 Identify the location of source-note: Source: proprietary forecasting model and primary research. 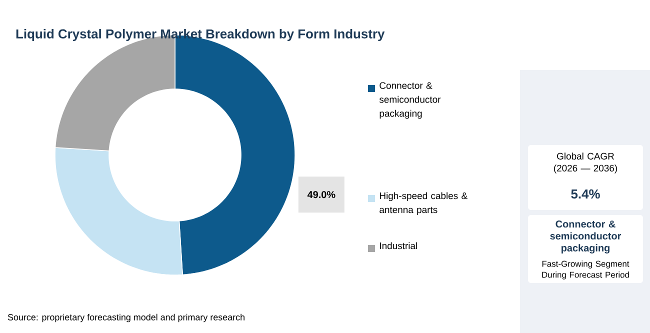
(126, 318).